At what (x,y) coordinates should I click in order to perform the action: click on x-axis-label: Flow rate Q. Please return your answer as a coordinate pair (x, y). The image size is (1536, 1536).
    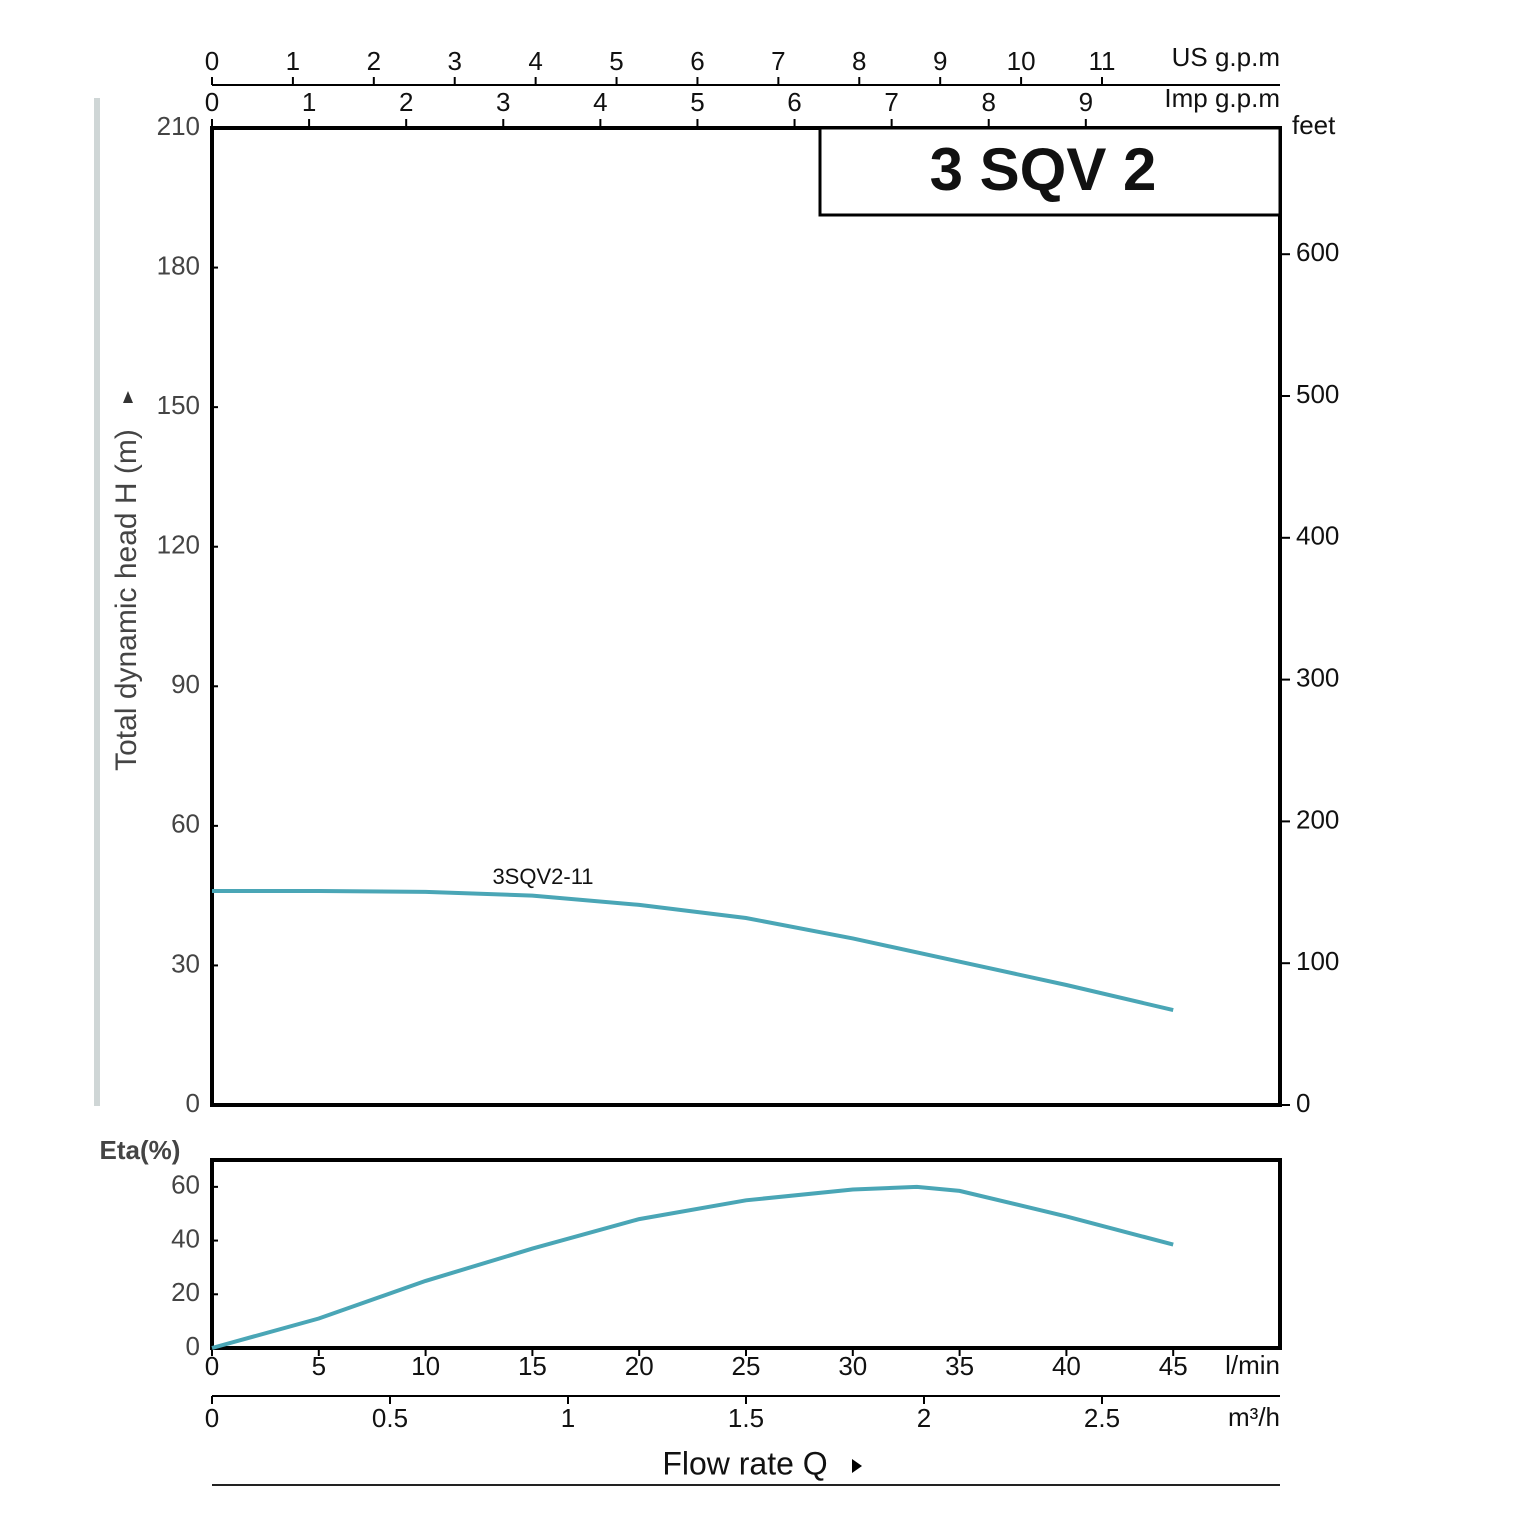
    Looking at the image, I should click on (744, 1463).